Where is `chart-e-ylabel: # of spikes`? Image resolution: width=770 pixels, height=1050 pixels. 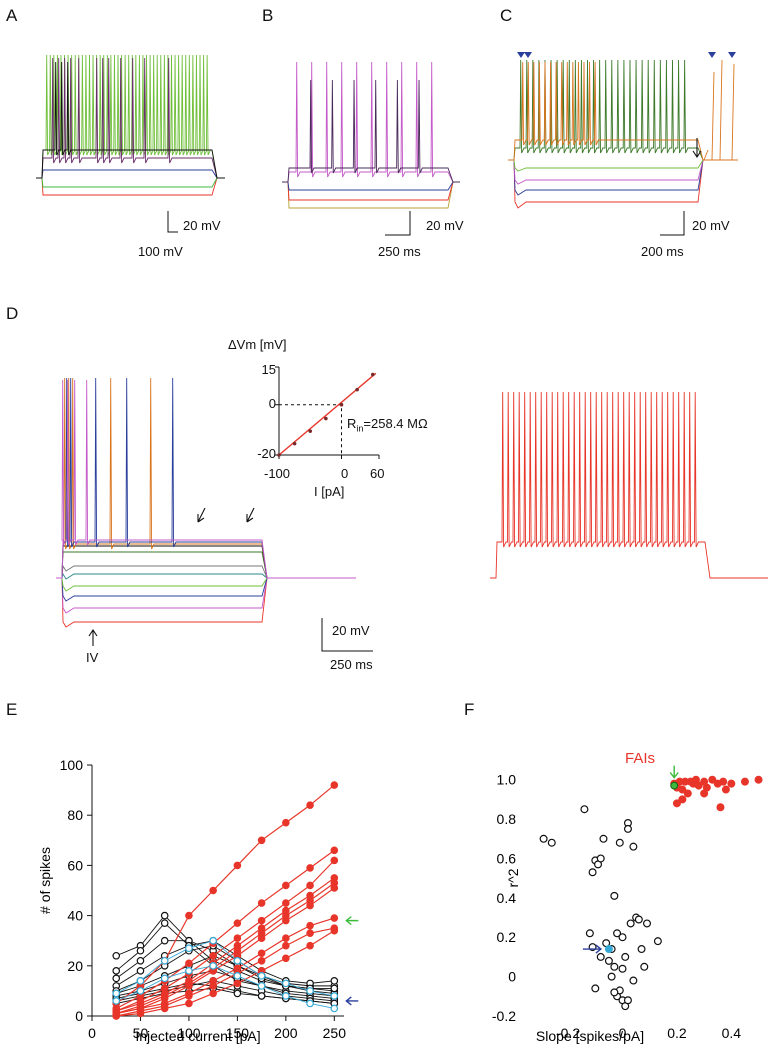
chart-e-ylabel: # of spikes is located at coordinates (45, 880).